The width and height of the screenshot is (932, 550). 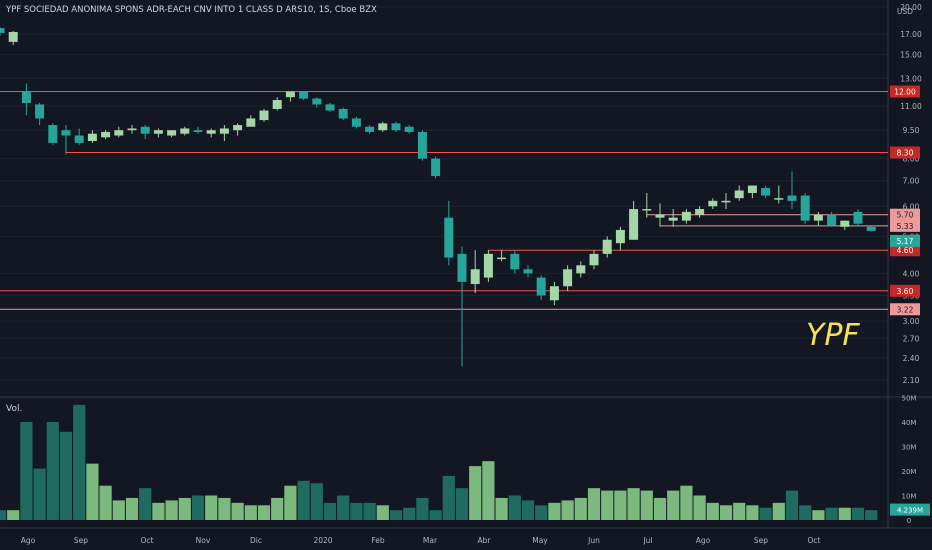 I want to click on level-label-text: 12.00, so click(x=905, y=92).